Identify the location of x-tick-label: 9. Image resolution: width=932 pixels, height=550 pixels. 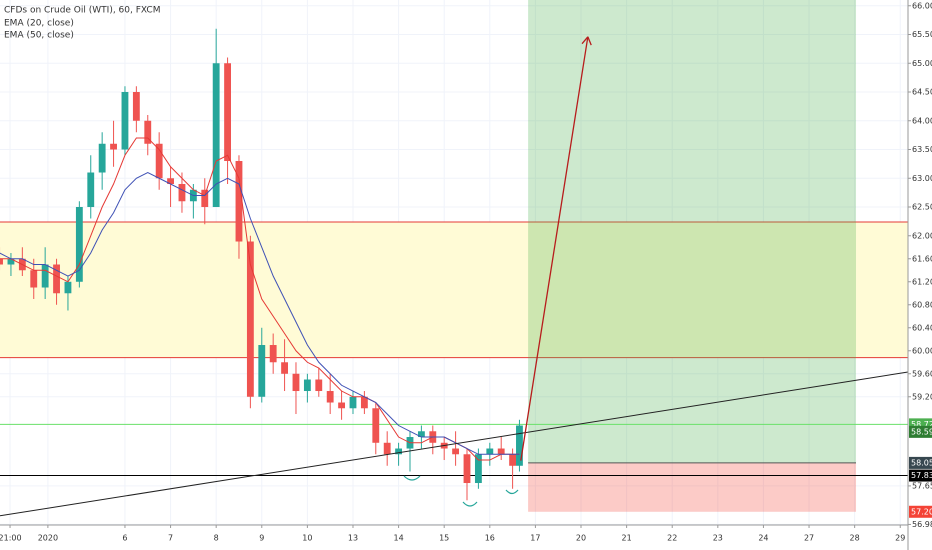
(261, 538).